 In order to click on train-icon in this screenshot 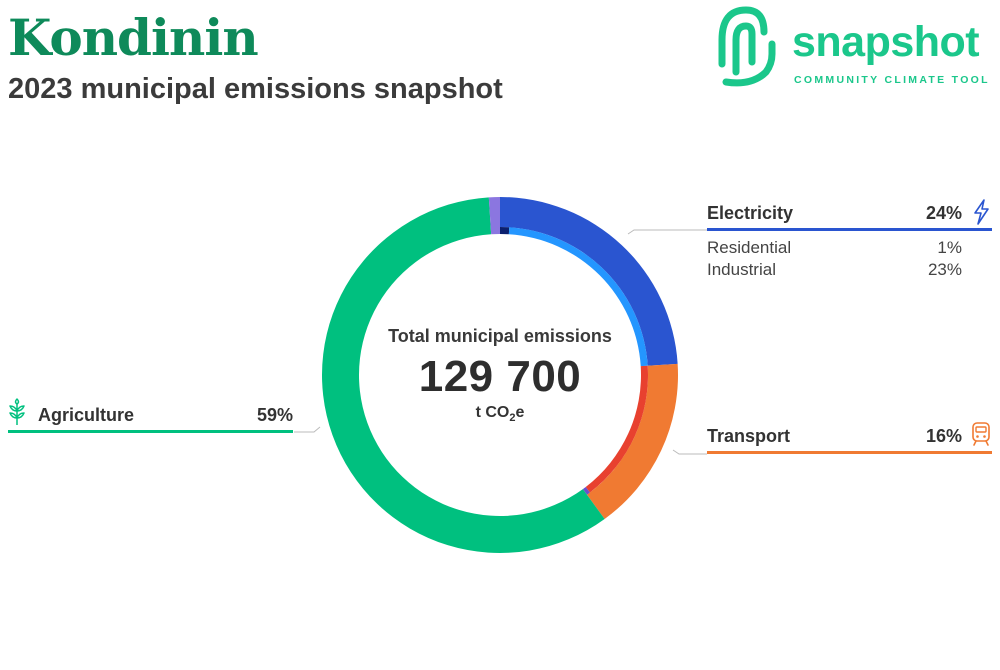, I will do `click(981, 434)`.